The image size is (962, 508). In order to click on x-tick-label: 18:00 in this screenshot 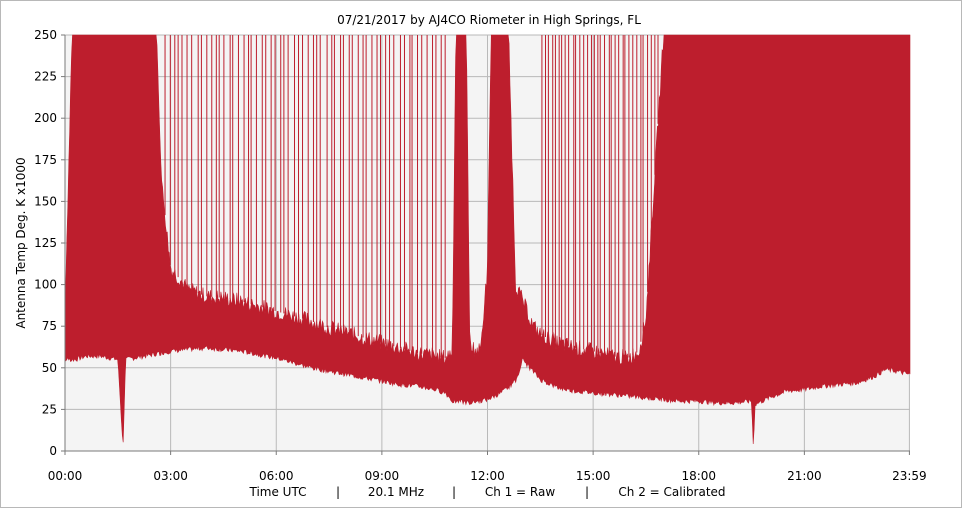, I will do `click(698, 476)`.